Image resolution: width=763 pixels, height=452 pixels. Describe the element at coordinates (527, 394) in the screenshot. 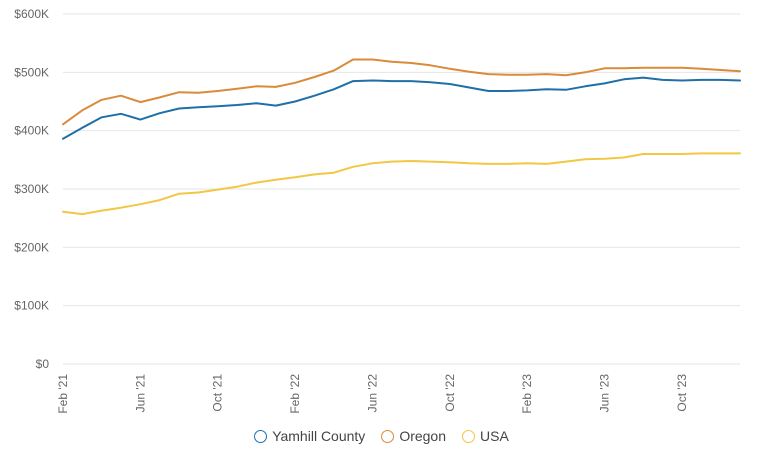

I see `x-tick-label: Feb '23` at that location.